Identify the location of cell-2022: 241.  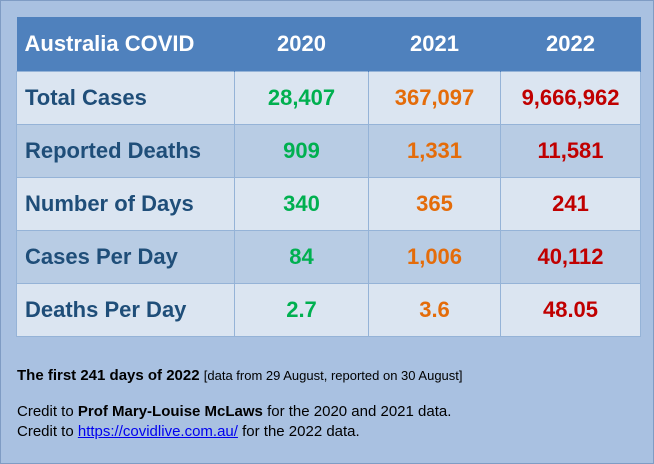
(570, 204).